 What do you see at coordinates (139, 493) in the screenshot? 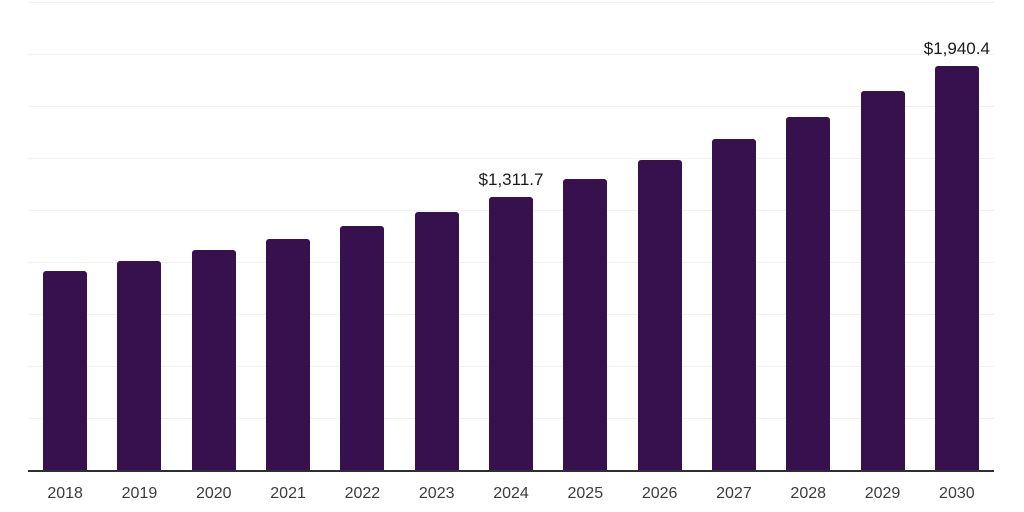
I see `x-axis-label-2019: 2019` at bounding box center [139, 493].